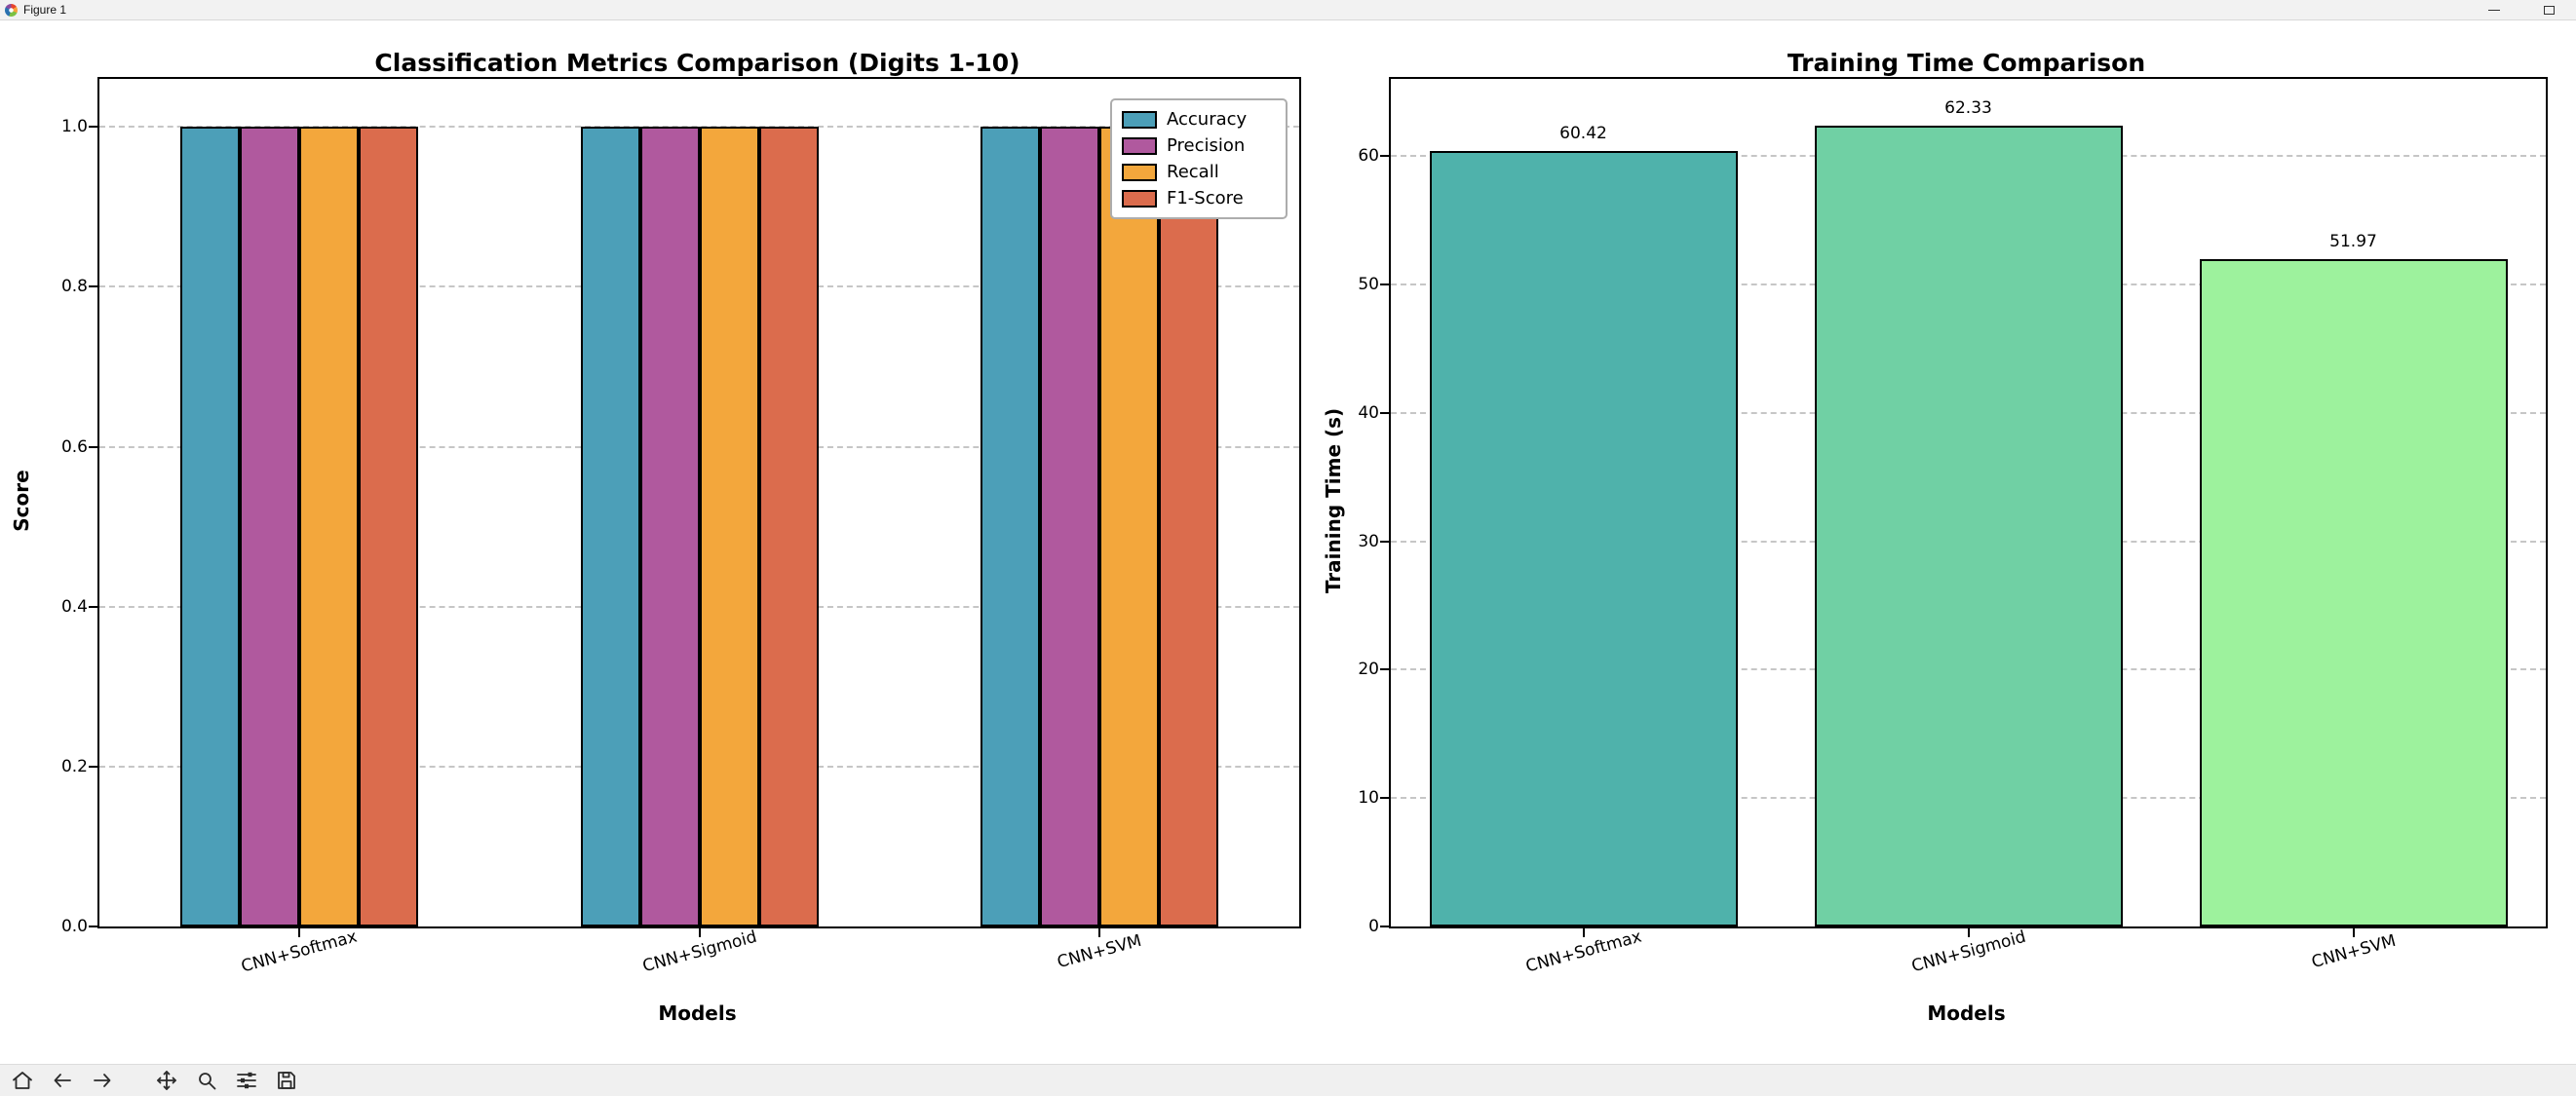 The image size is (2576, 1096). I want to click on y-tick-label: 10, so click(1368, 799).